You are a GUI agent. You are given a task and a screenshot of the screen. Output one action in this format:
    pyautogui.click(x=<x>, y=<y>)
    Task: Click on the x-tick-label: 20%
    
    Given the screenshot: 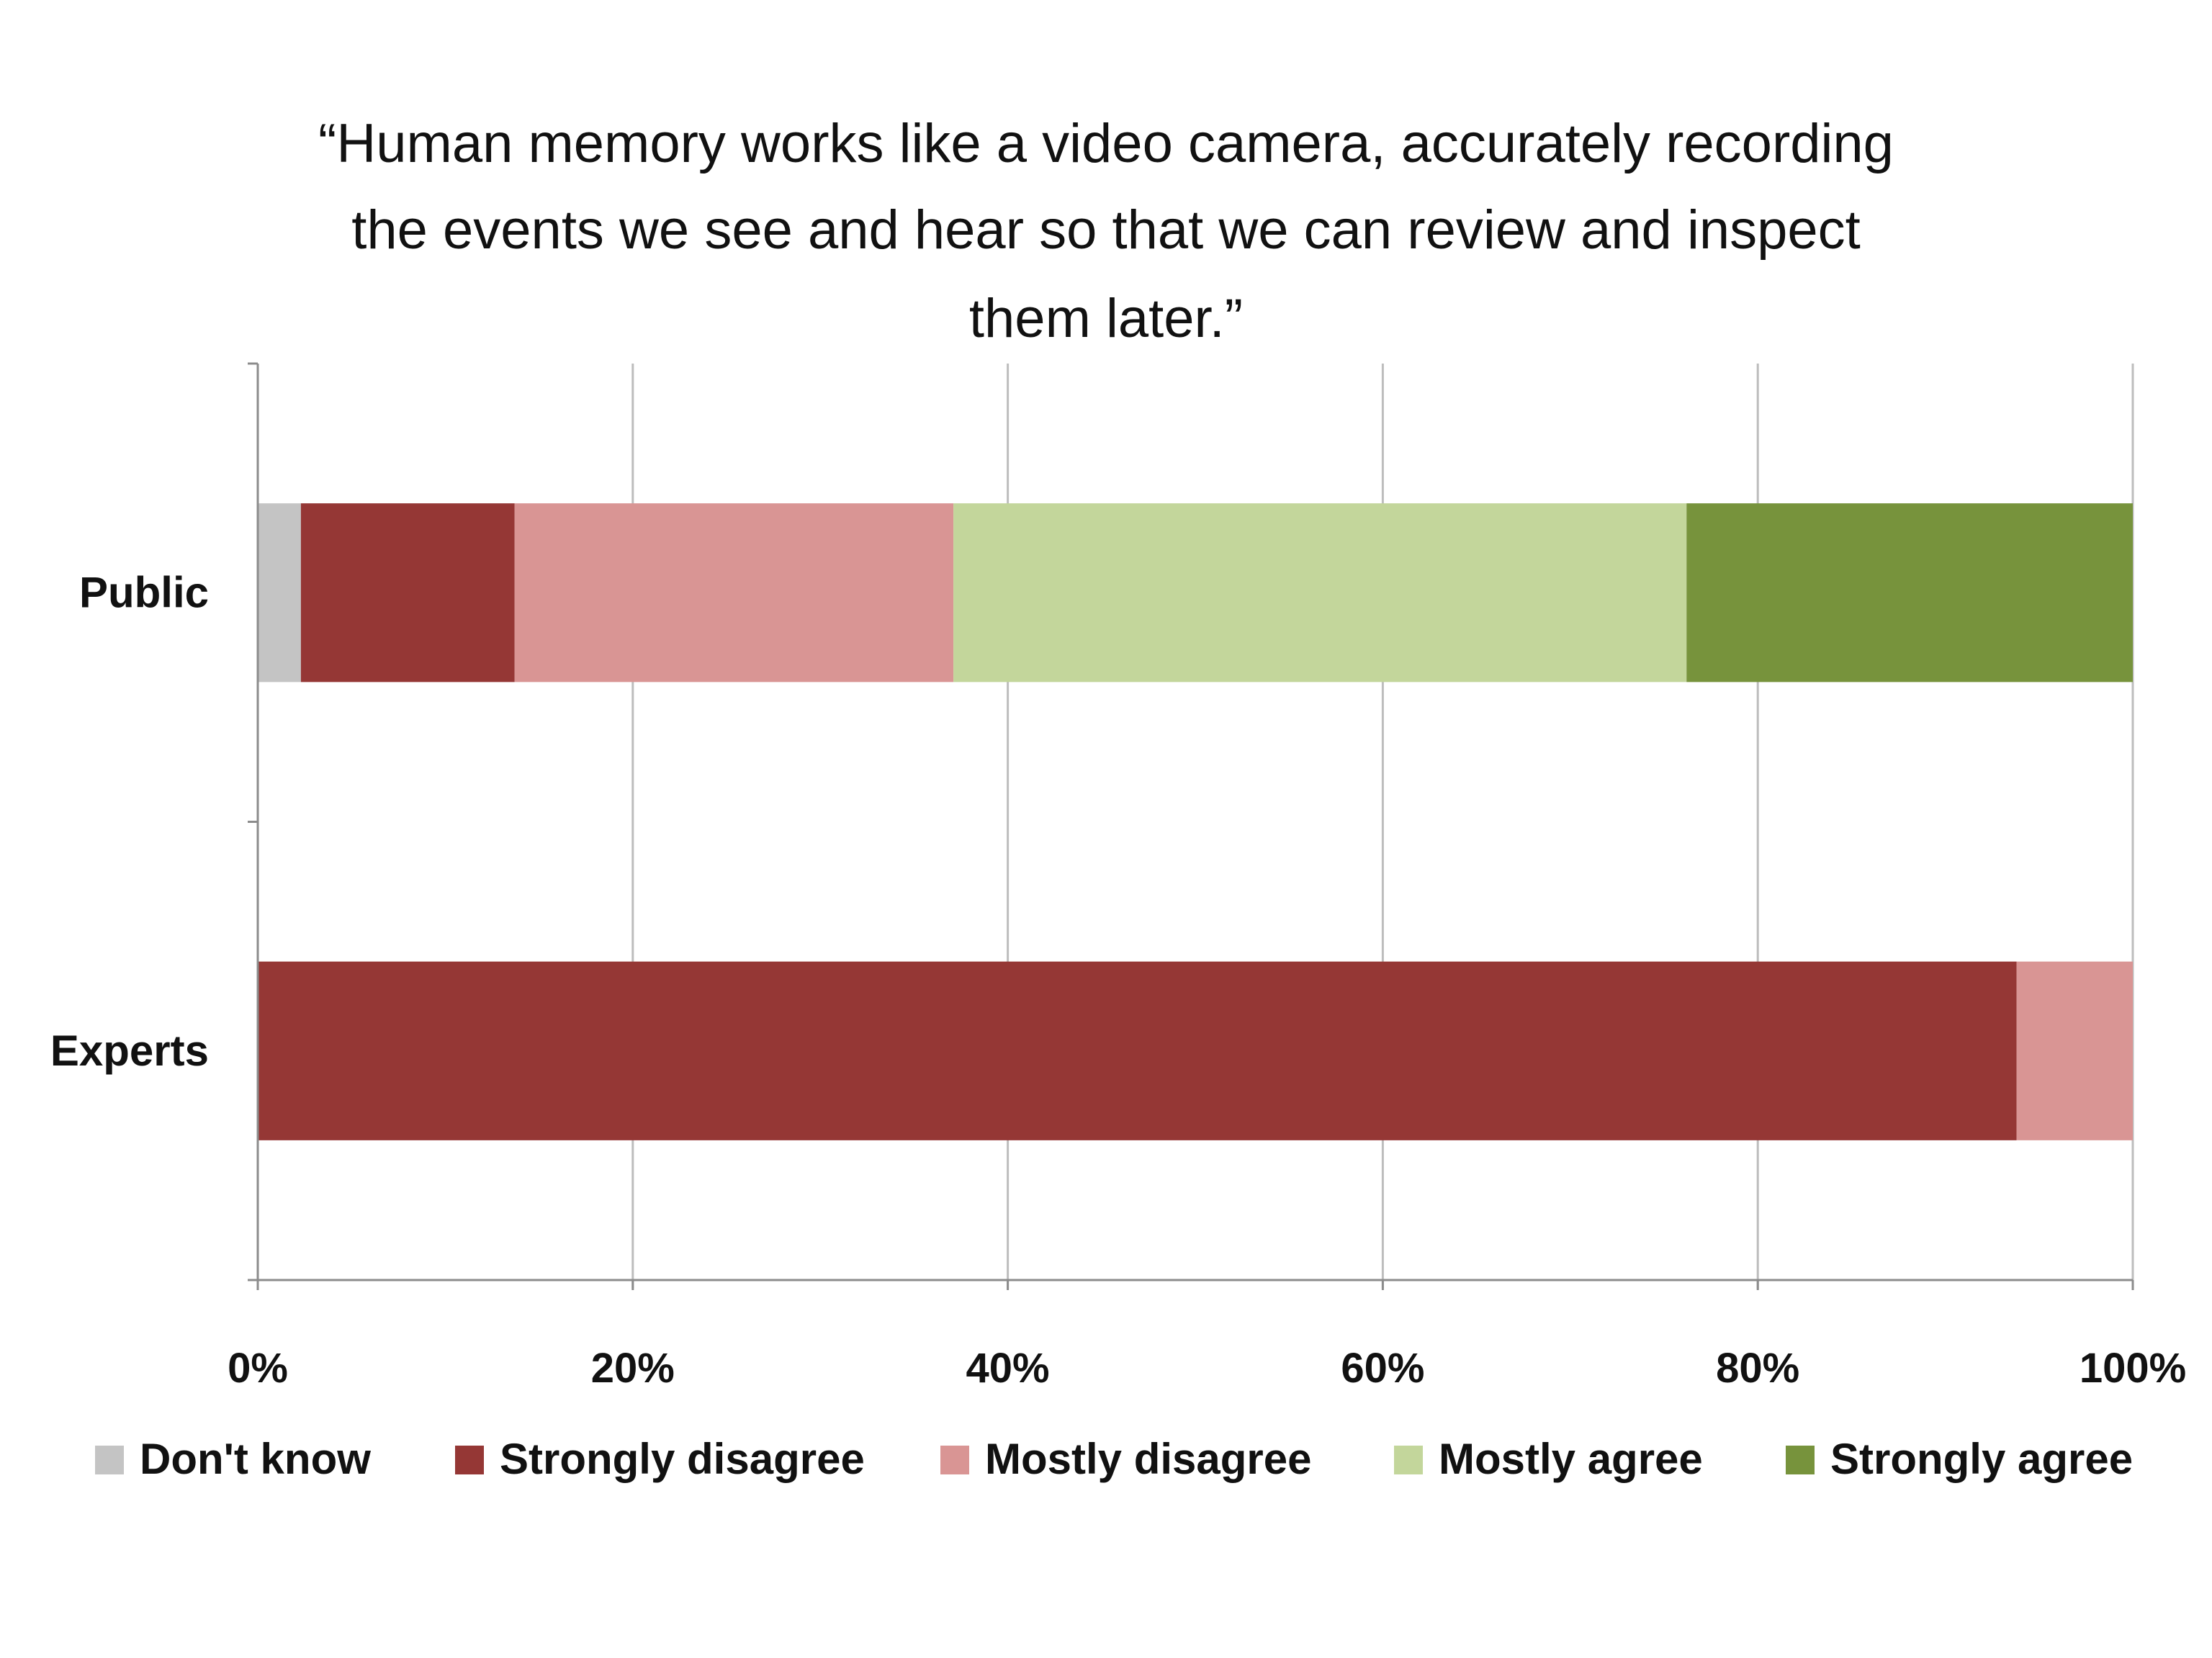 What is the action you would take?
    pyautogui.click(x=633, y=1368)
    